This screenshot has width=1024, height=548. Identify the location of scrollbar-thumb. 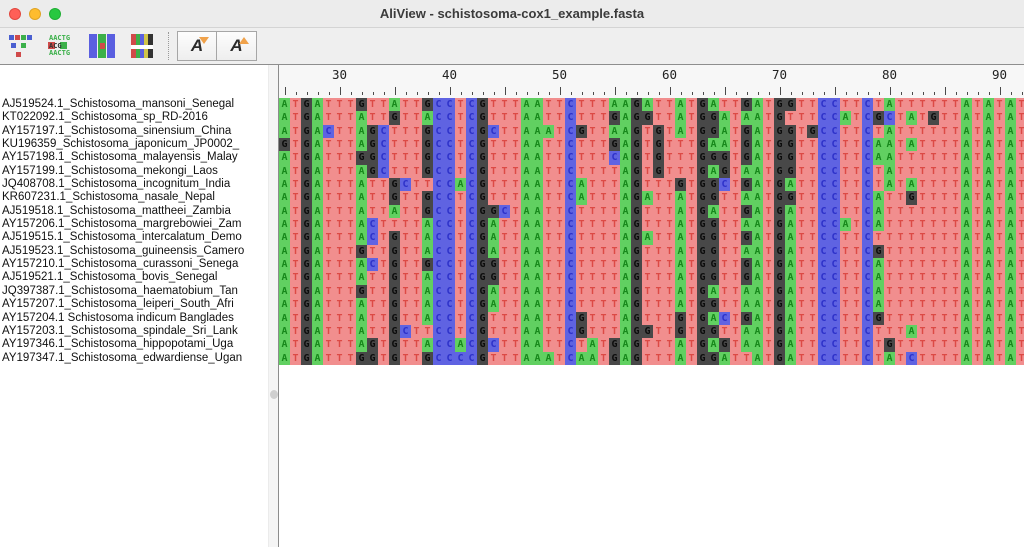
(274, 394).